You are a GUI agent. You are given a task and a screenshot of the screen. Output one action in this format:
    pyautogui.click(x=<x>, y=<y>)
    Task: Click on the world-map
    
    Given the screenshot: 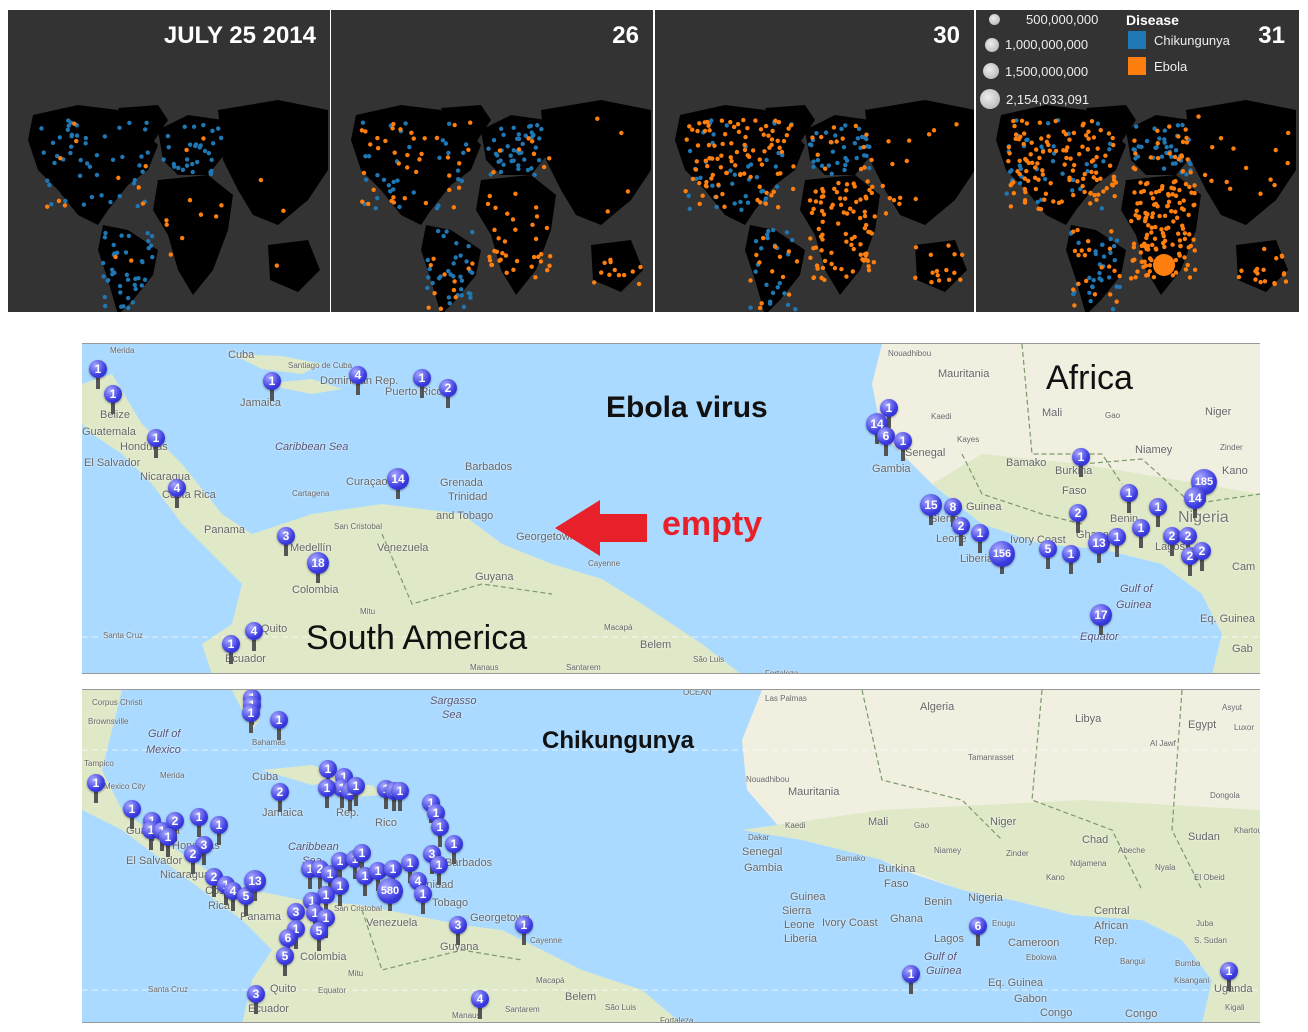 What is the action you would take?
    pyautogui.click(x=501, y=206)
    